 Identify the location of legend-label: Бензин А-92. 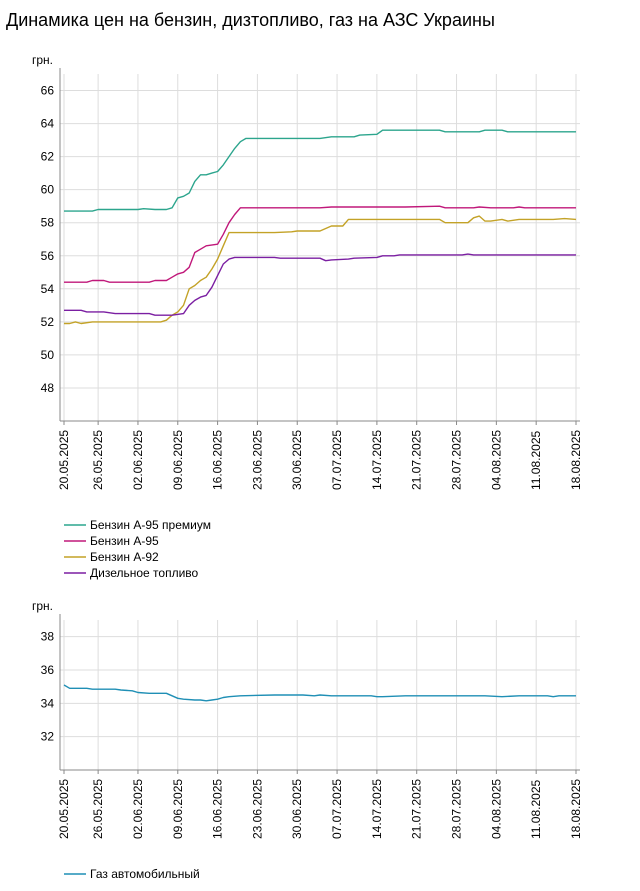
(124, 557).